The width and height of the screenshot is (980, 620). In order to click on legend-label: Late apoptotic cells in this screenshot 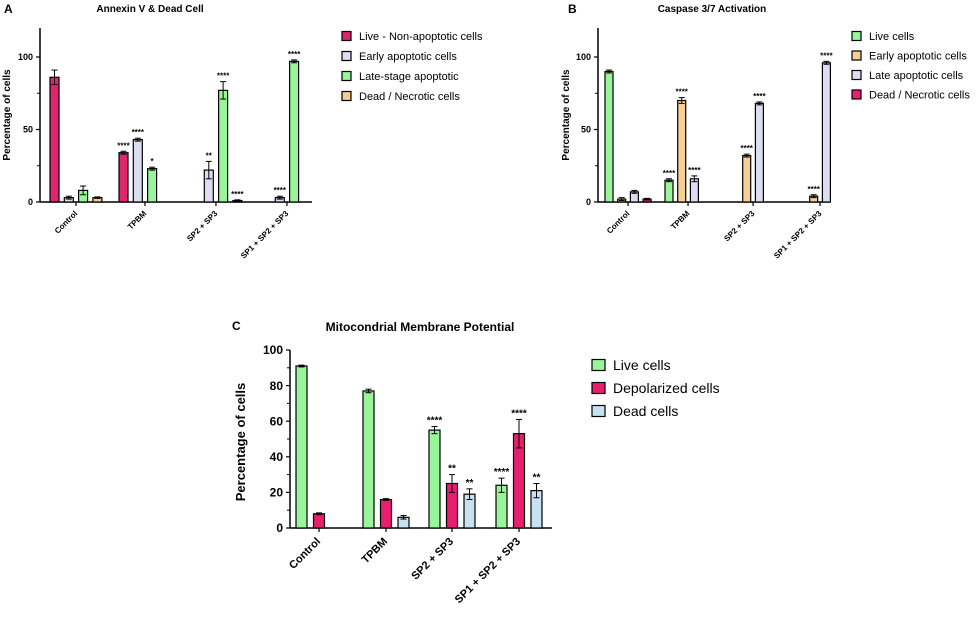, I will do `click(916, 76)`.